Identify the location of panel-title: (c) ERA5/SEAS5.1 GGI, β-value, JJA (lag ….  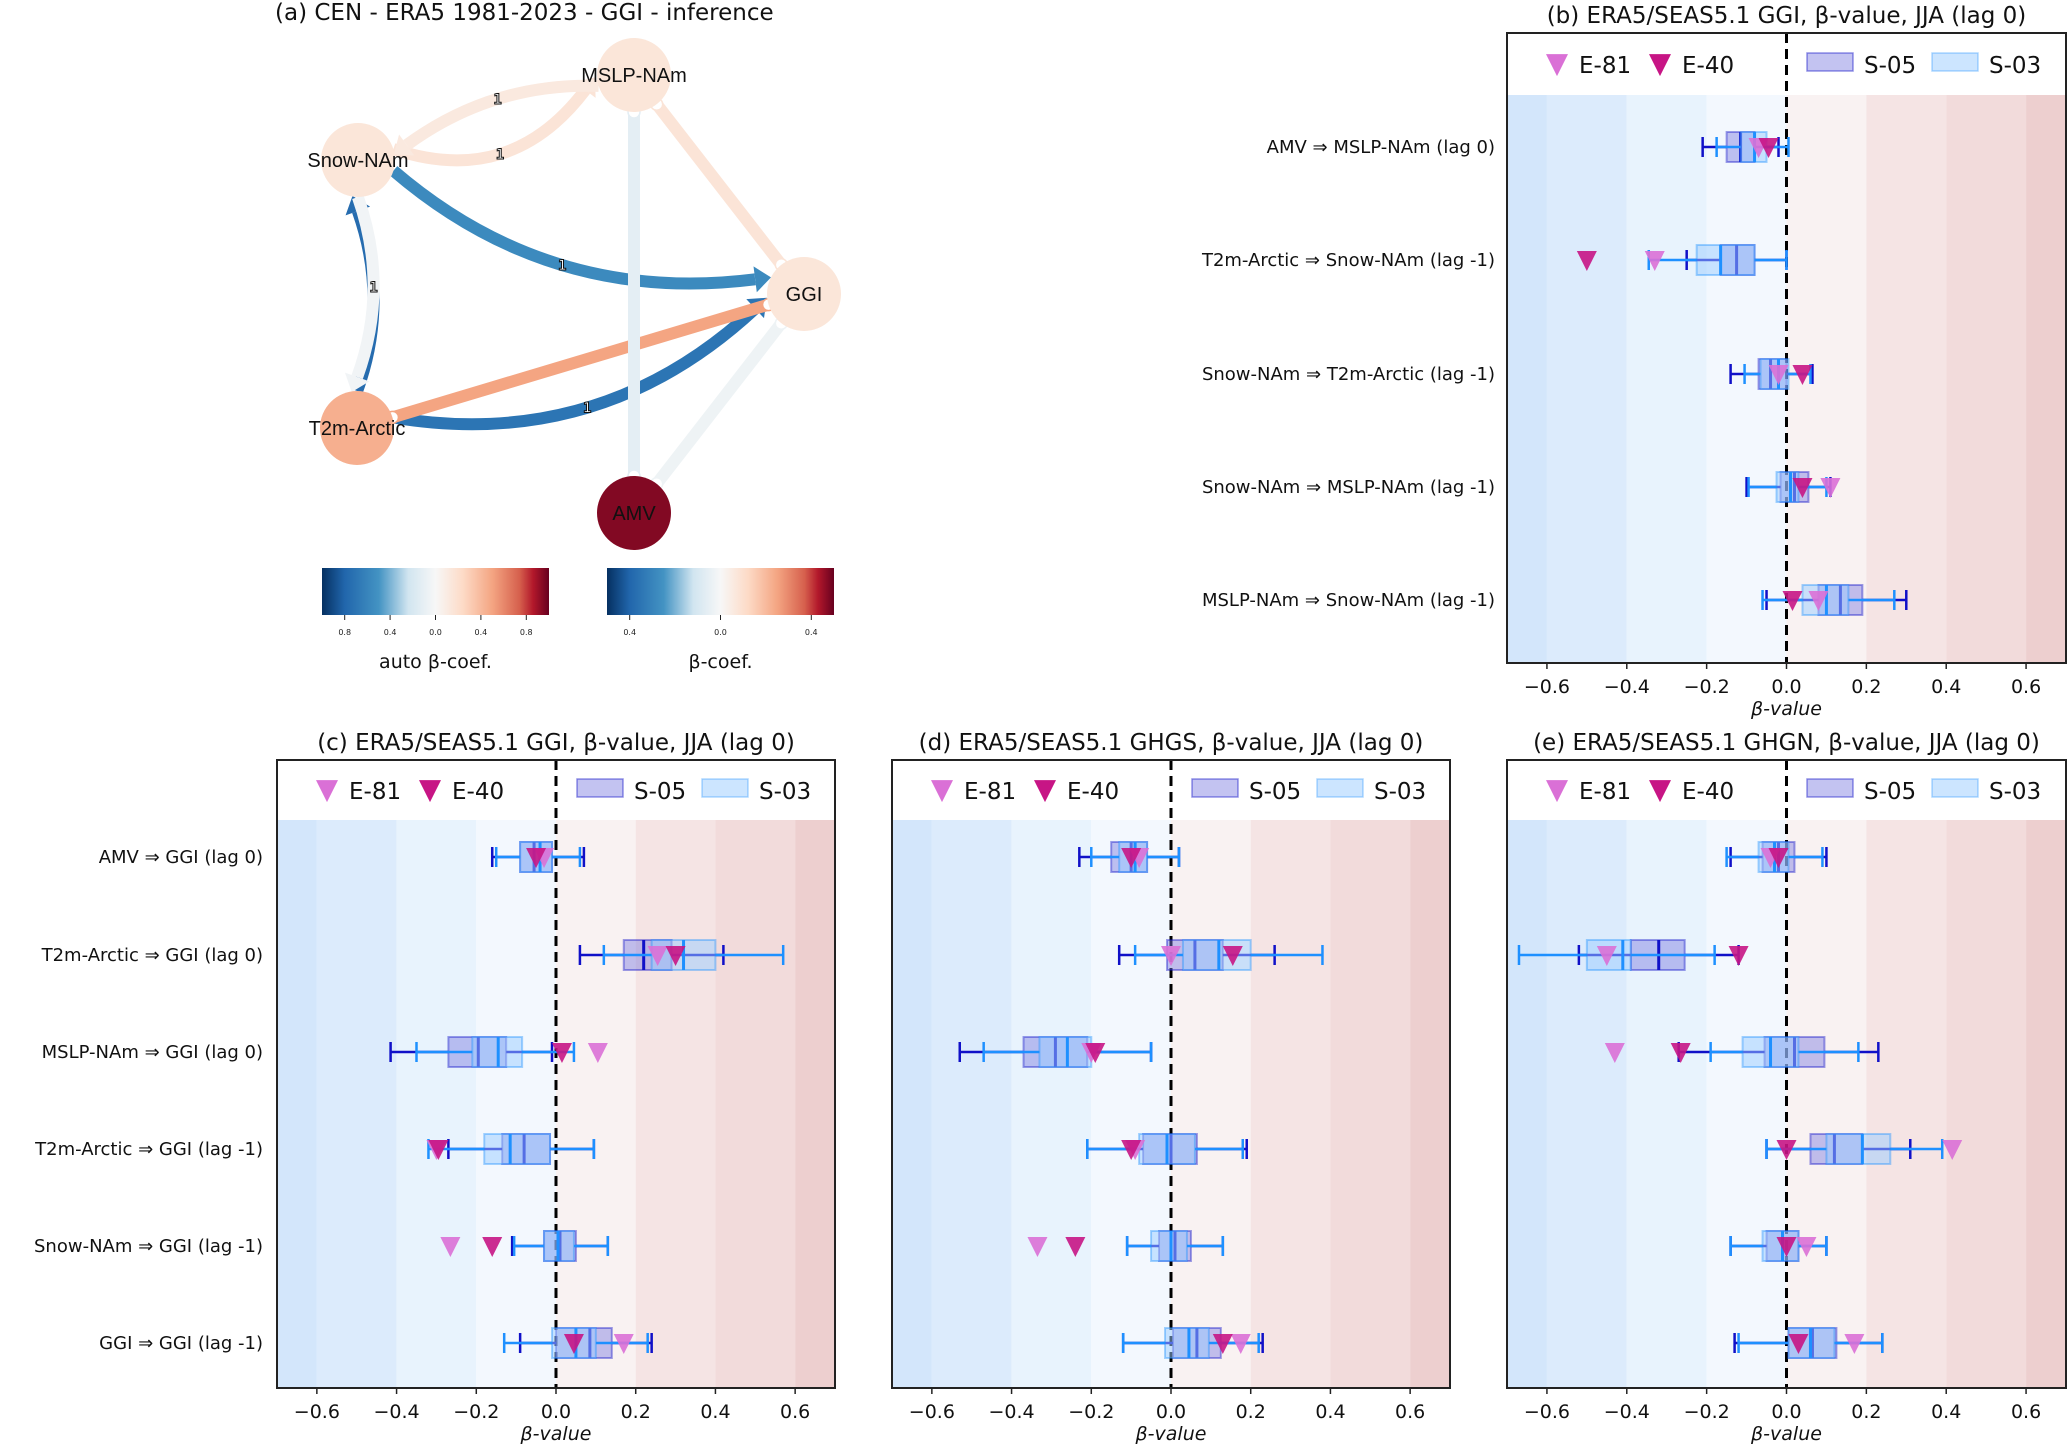
(556, 743).